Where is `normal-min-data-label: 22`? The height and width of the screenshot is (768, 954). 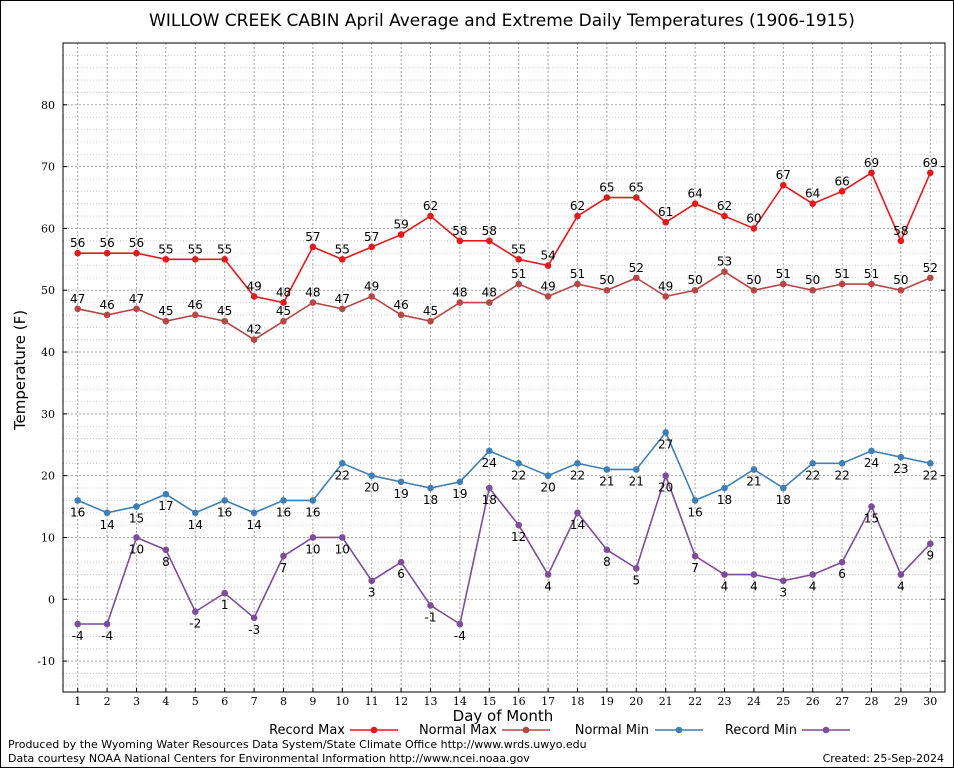 normal-min-data-label: 22 is located at coordinates (342, 475).